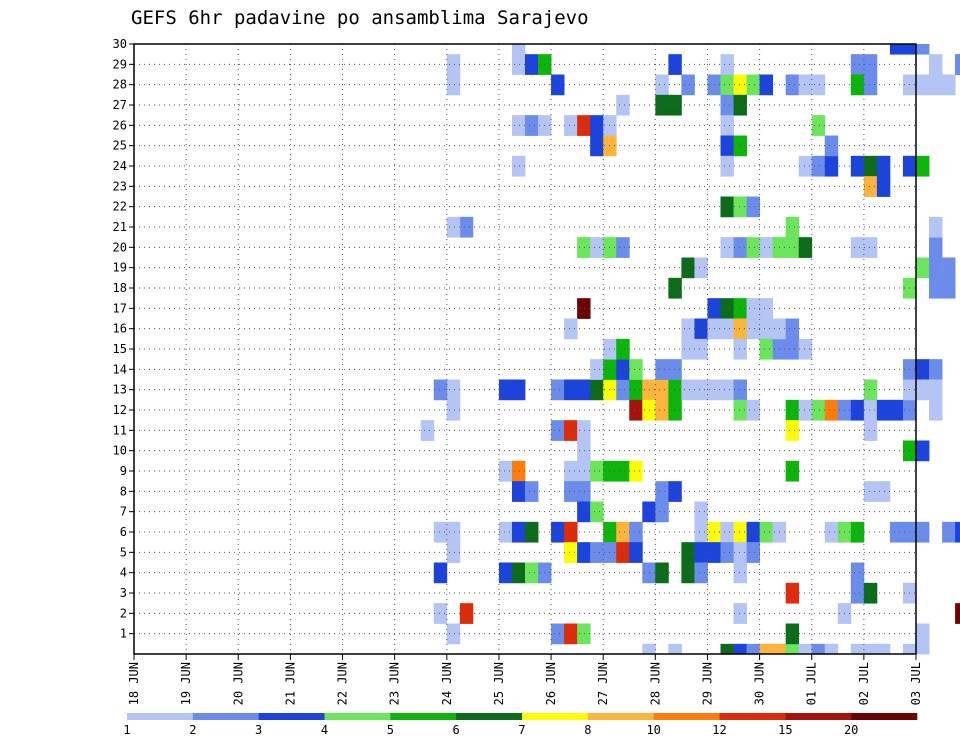 This screenshot has height=742, width=960. Describe the element at coordinates (760, 683) in the screenshot. I see `x-tick-label: 30 JUN` at that location.